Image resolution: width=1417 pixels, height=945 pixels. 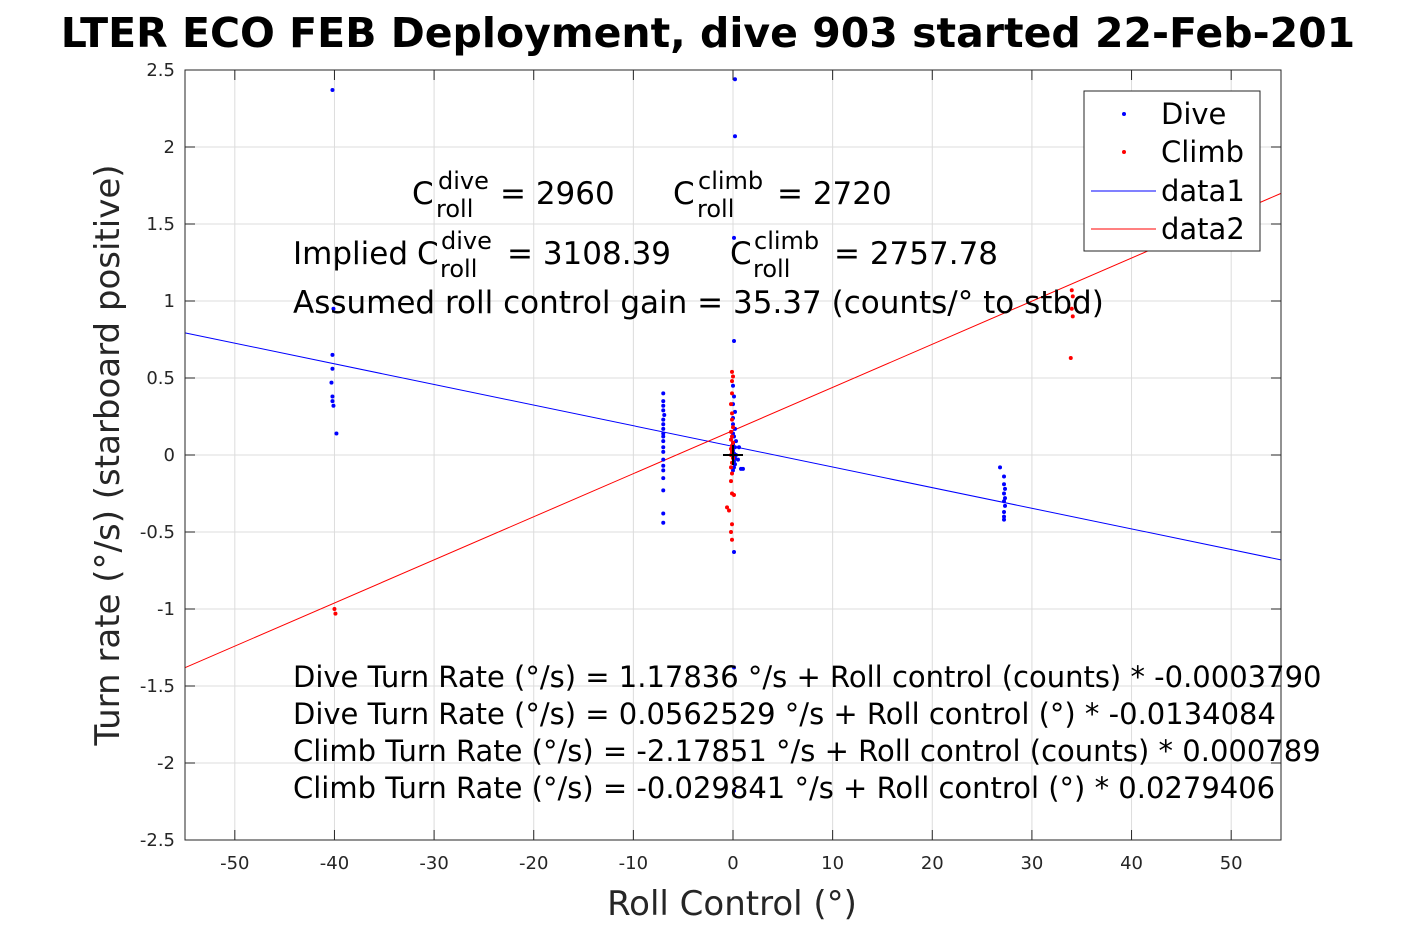 I want to click on y-tick-label: -1, so click(x=166, y=609).